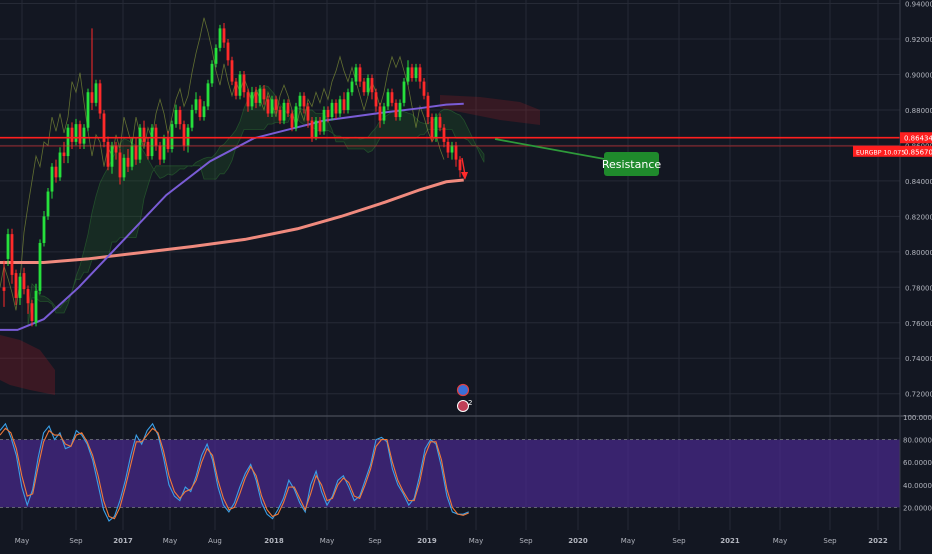  I want to click on price-tick-label: 0.84000, so click(918, 182).